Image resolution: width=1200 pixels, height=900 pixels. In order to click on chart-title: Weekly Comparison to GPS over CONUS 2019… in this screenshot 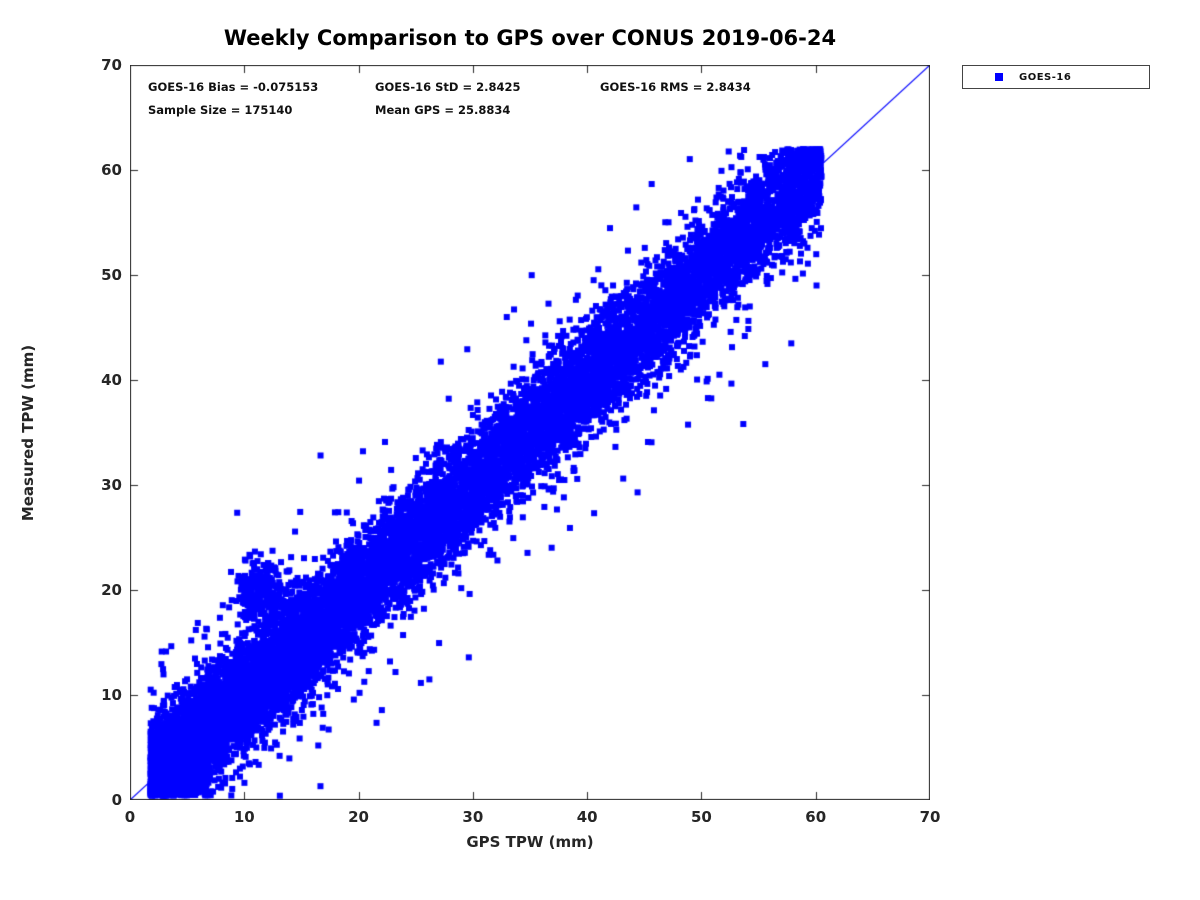, I will do `click(530, 38)`.